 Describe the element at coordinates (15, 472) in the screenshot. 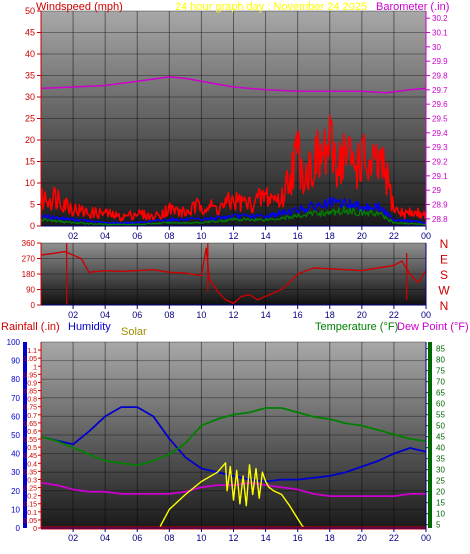

I see `humidity-ytick-label: 30` at that location.